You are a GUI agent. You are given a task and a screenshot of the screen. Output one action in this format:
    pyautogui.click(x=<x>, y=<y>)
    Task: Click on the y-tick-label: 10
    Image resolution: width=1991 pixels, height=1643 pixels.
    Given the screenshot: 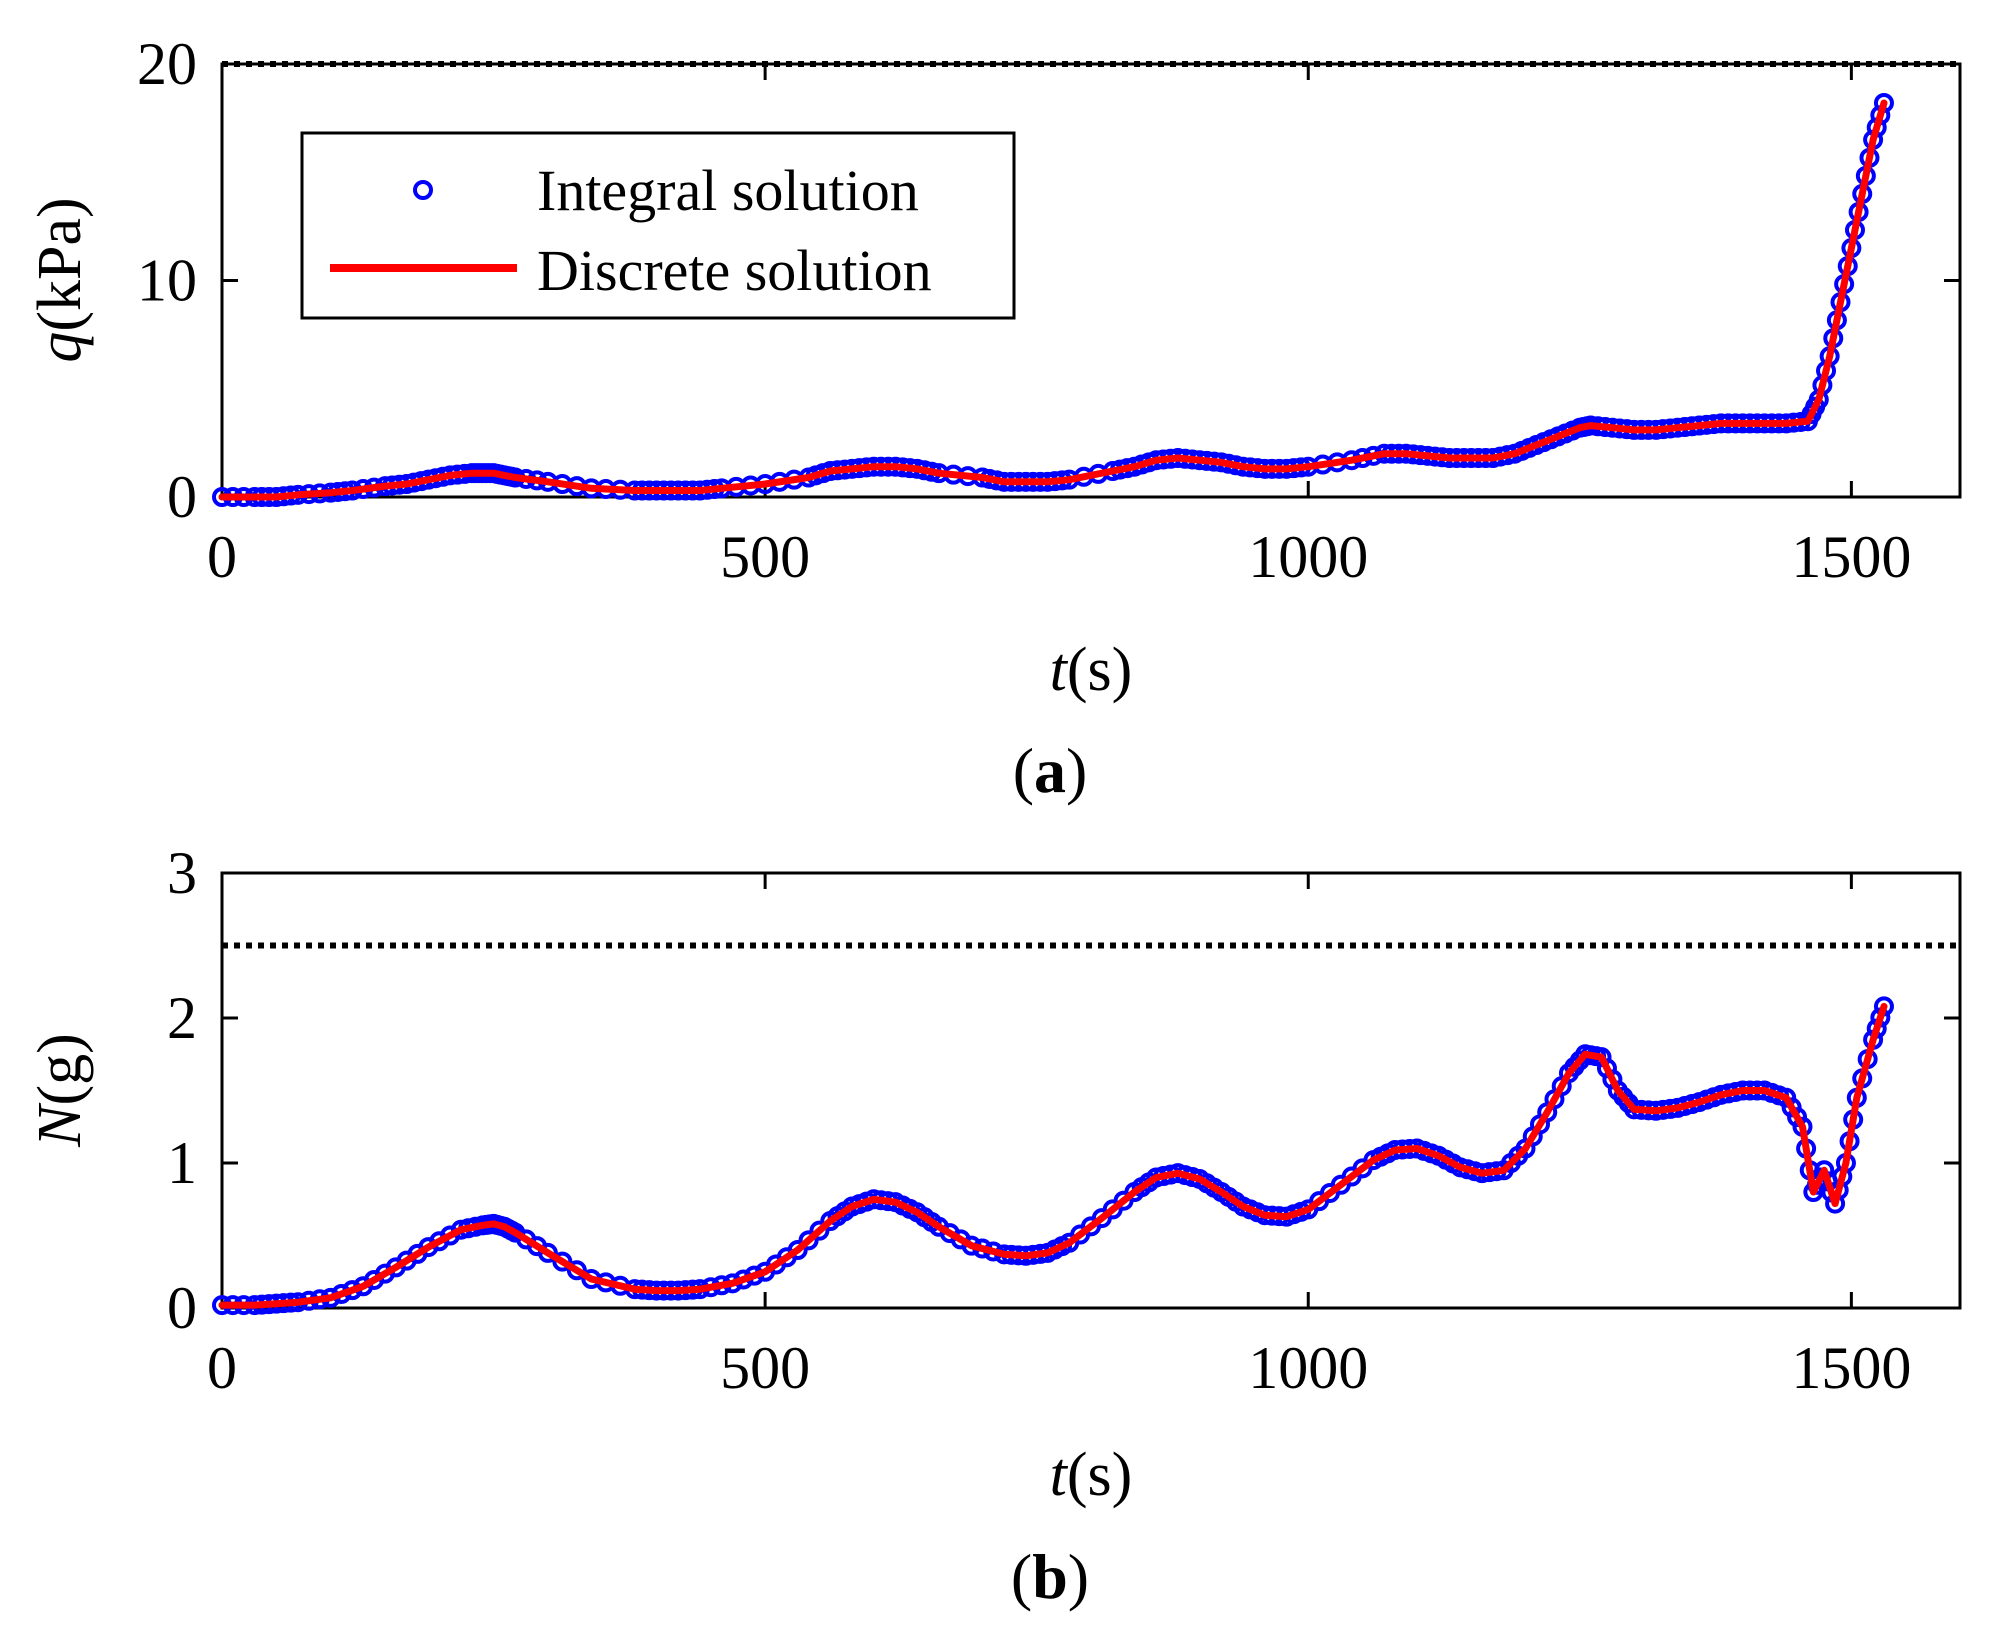 What is the action you would take?
    pyautogui.click(x=167, y=281)
    